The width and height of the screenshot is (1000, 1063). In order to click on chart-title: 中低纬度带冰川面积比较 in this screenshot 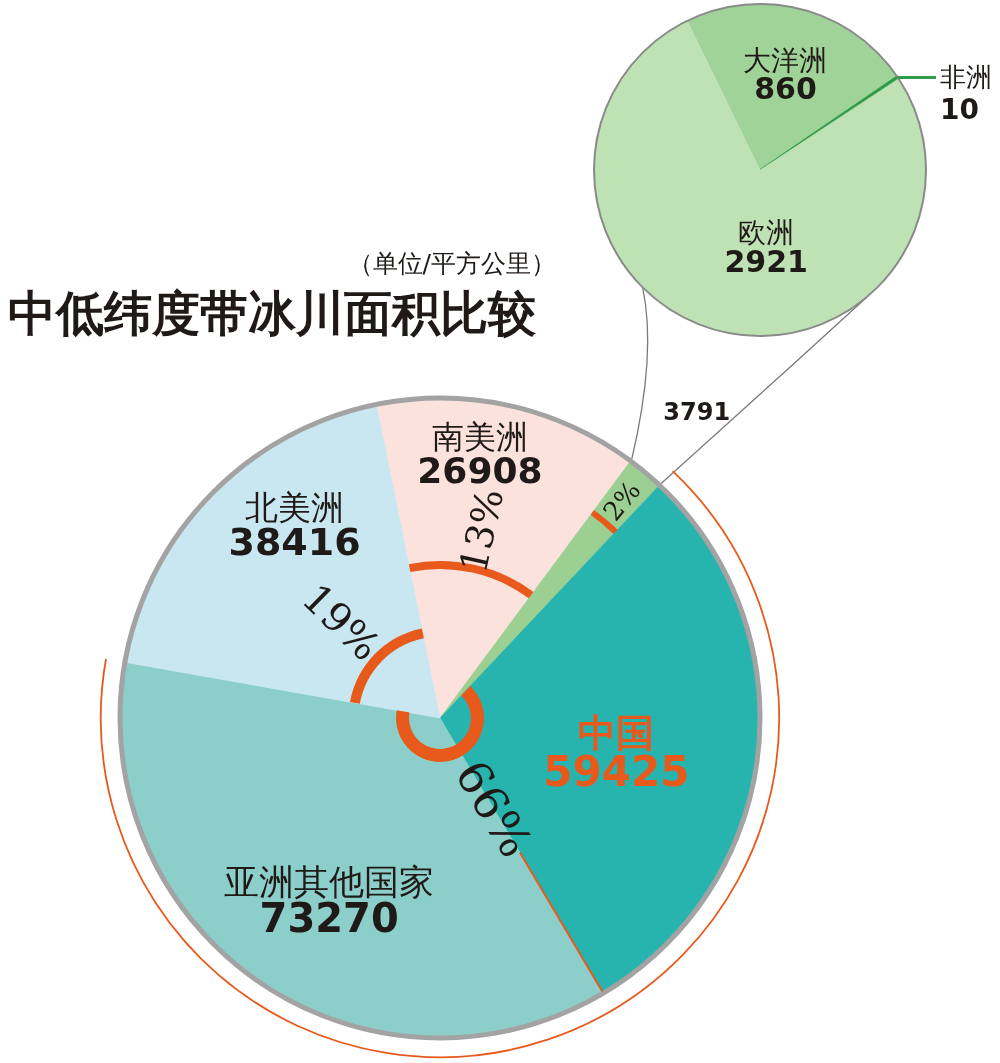, I will do `click(272, 313)`.